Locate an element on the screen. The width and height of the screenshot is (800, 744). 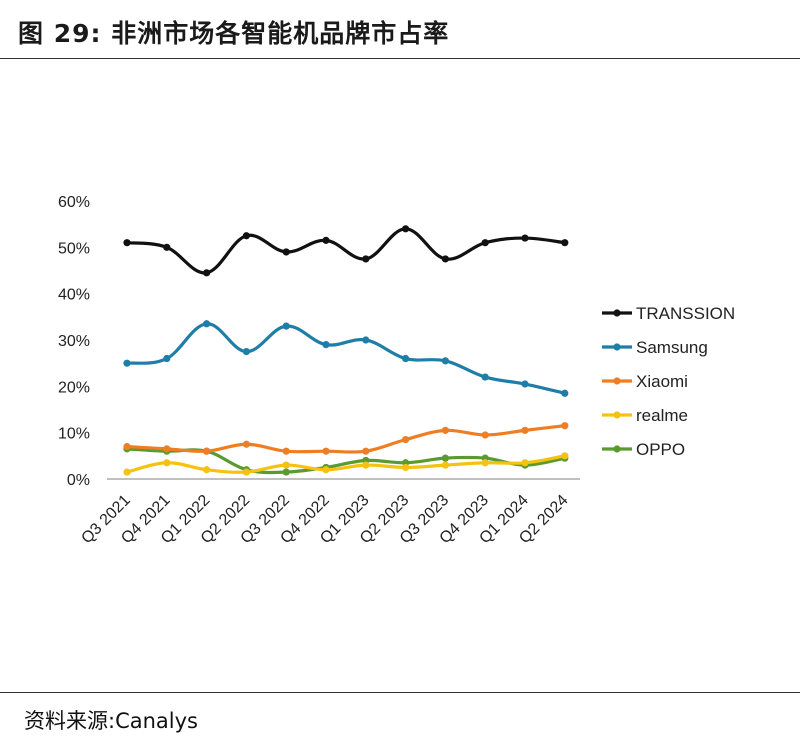
title-bar: 图 29: 非洲市场各智能机品牌市占率 is located at coordinates (400, 29).